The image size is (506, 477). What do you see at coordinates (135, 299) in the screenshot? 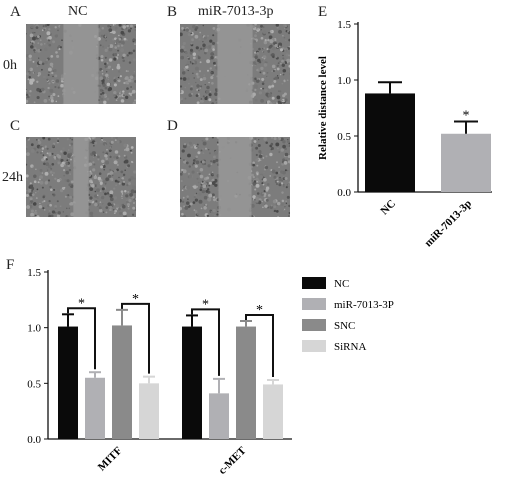
I see `f-significance-mark: *` at bounding box center [135, 299].